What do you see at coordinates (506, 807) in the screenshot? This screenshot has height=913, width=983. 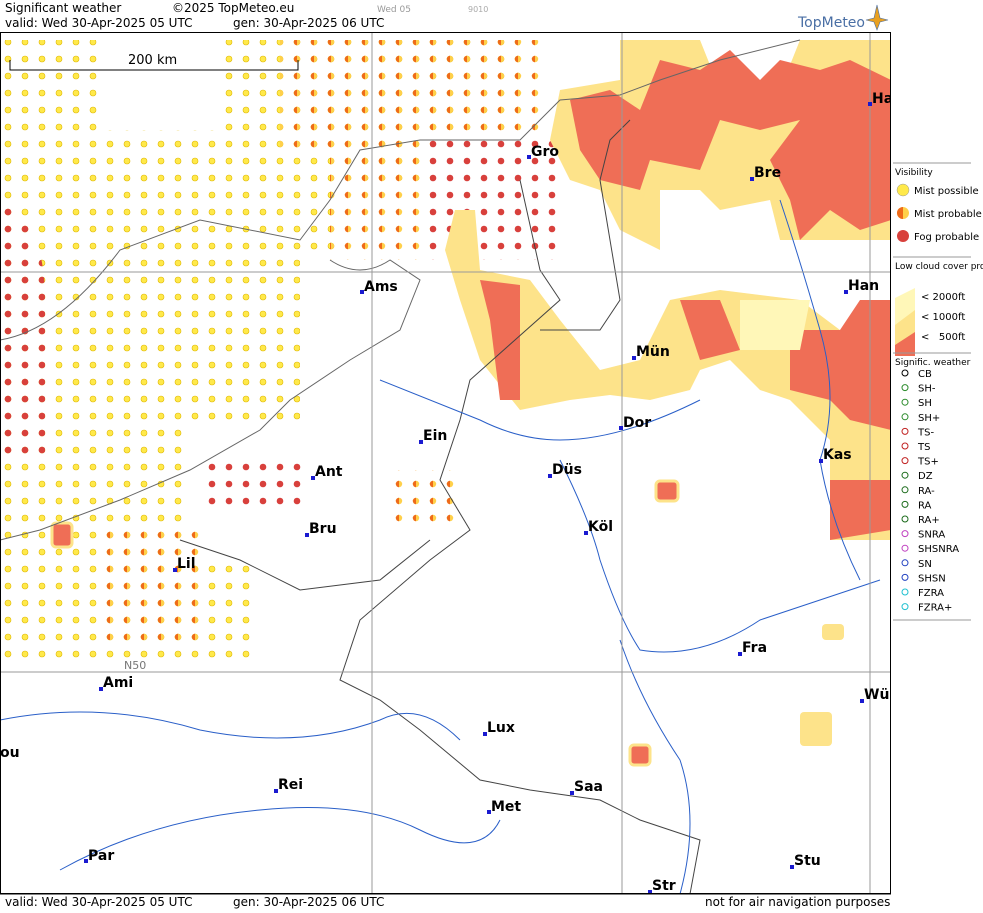 I see `city-label: Met` at bounding box center [506, 807].